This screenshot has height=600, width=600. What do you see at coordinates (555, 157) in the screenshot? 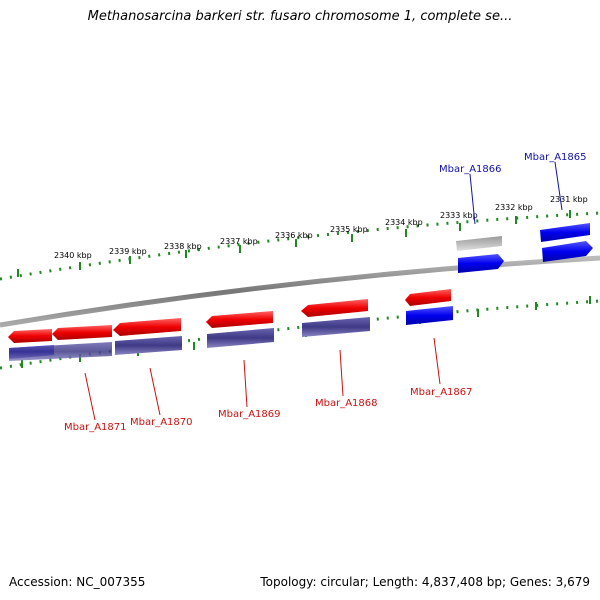
I see `gene-label: Mbar_A1865` at bounding box center [555, 157].